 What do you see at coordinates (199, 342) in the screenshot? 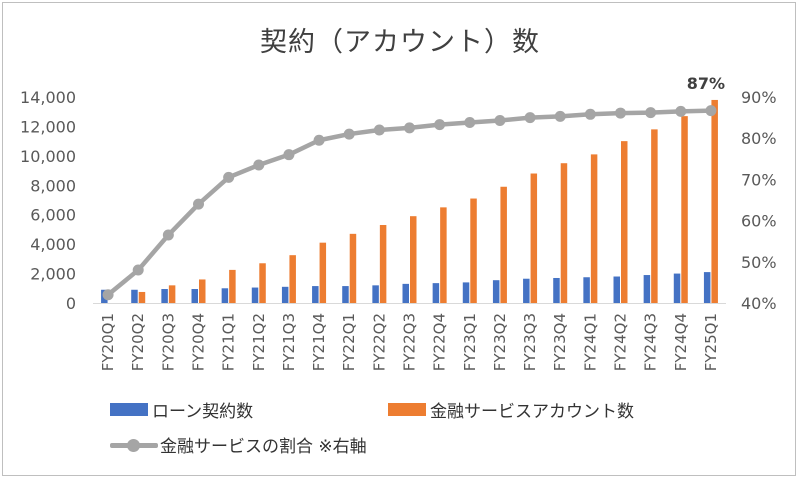
I see `x-axis-tick-label: FY20Q4` at bounding box center [199, 342].